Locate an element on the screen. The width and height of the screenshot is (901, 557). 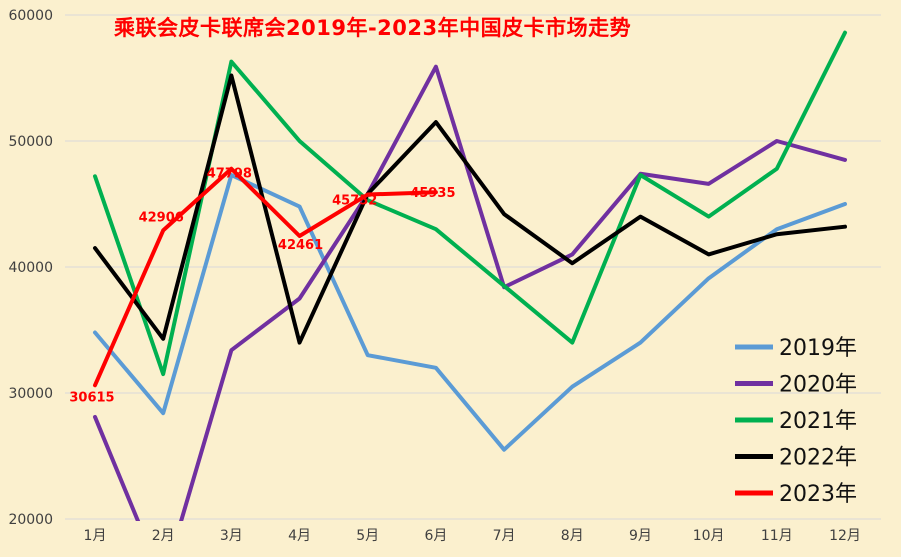
chart-title: 乘联会皮卡联席会2019年-2023年中国皮卡市场走势 is located at coordinates (373, 28).